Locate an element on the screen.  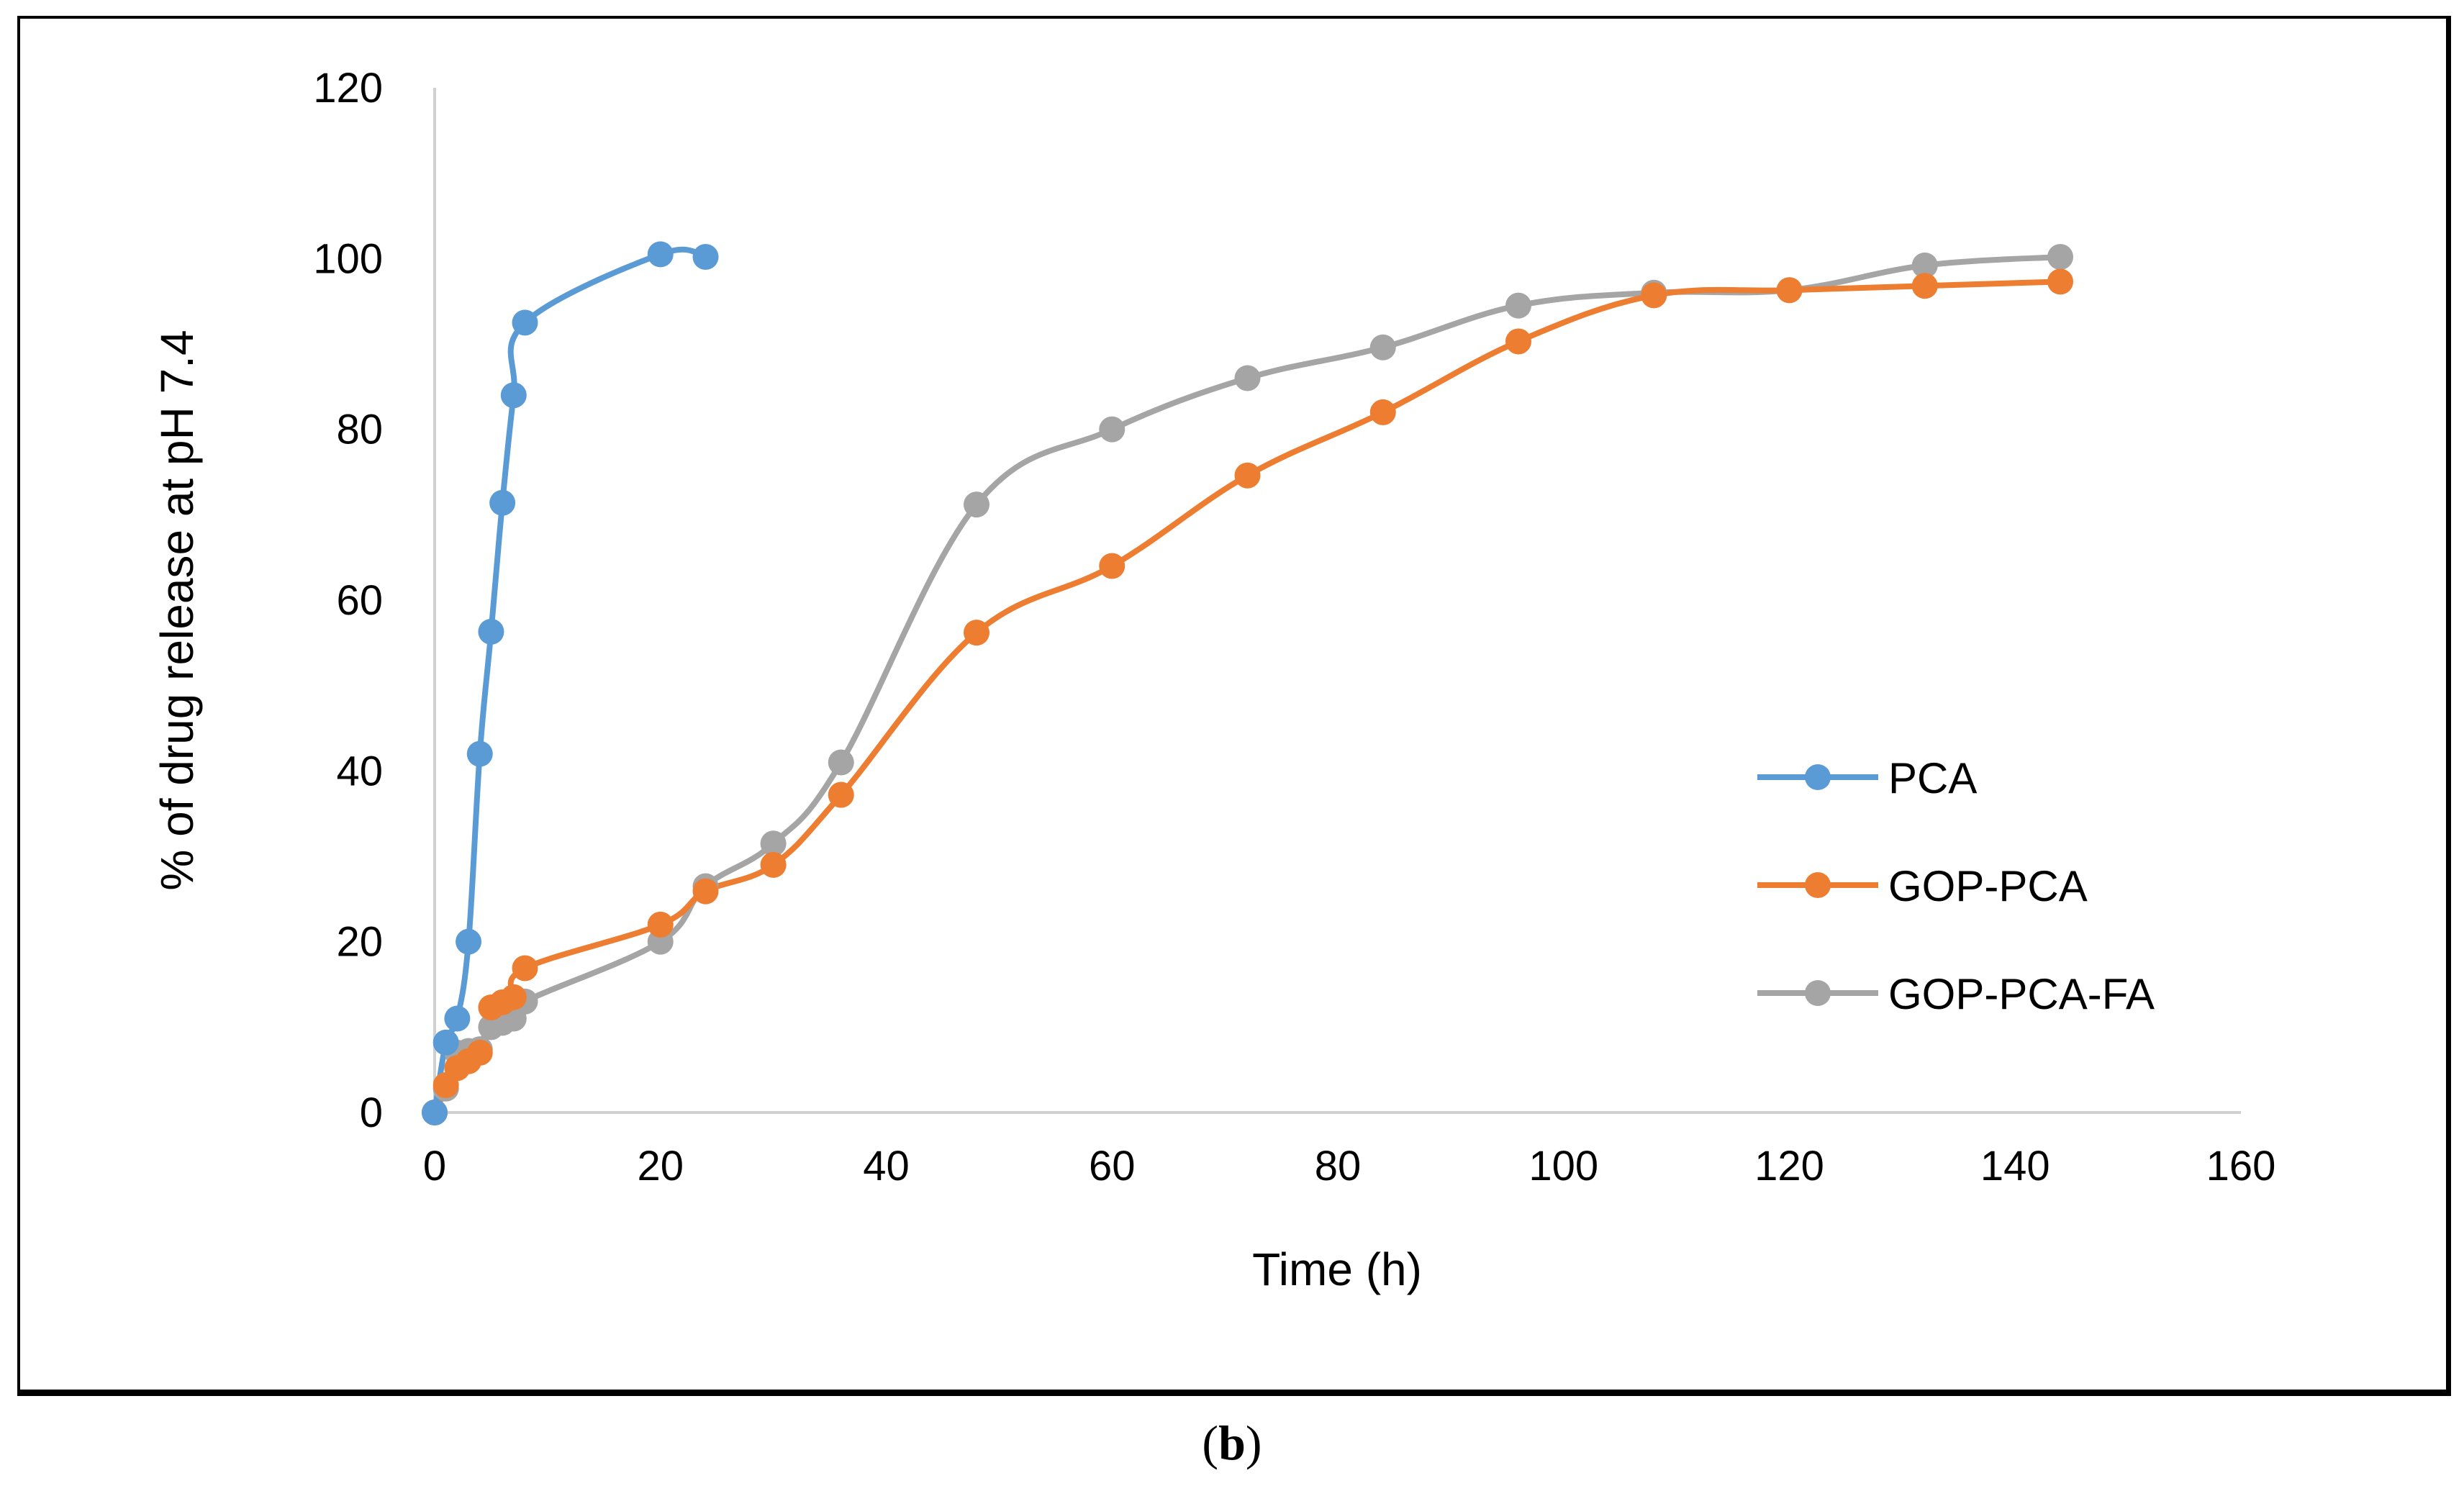
legend-marker-gop-pca-fa is located at coordinates (1818, 993).